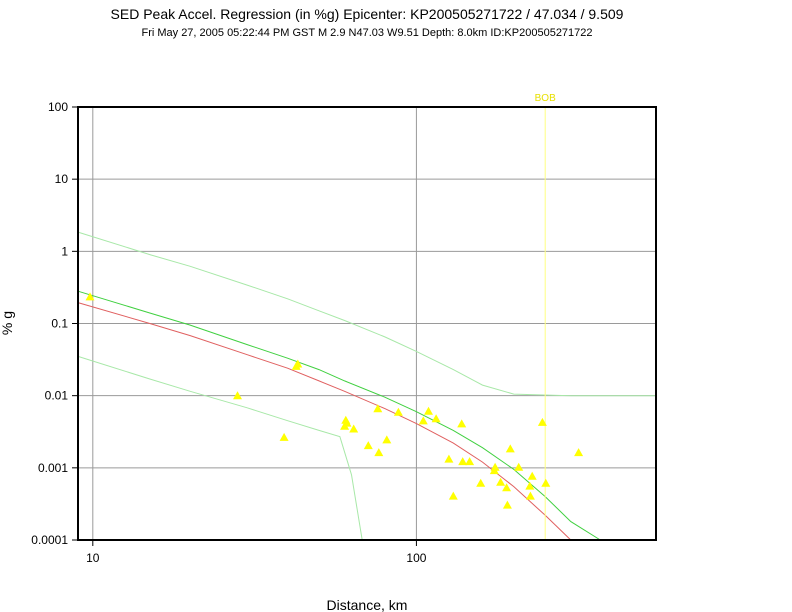 This screenshot has width=792, height=612. I want to click on y-tick-label: 10, so click(62, 179).